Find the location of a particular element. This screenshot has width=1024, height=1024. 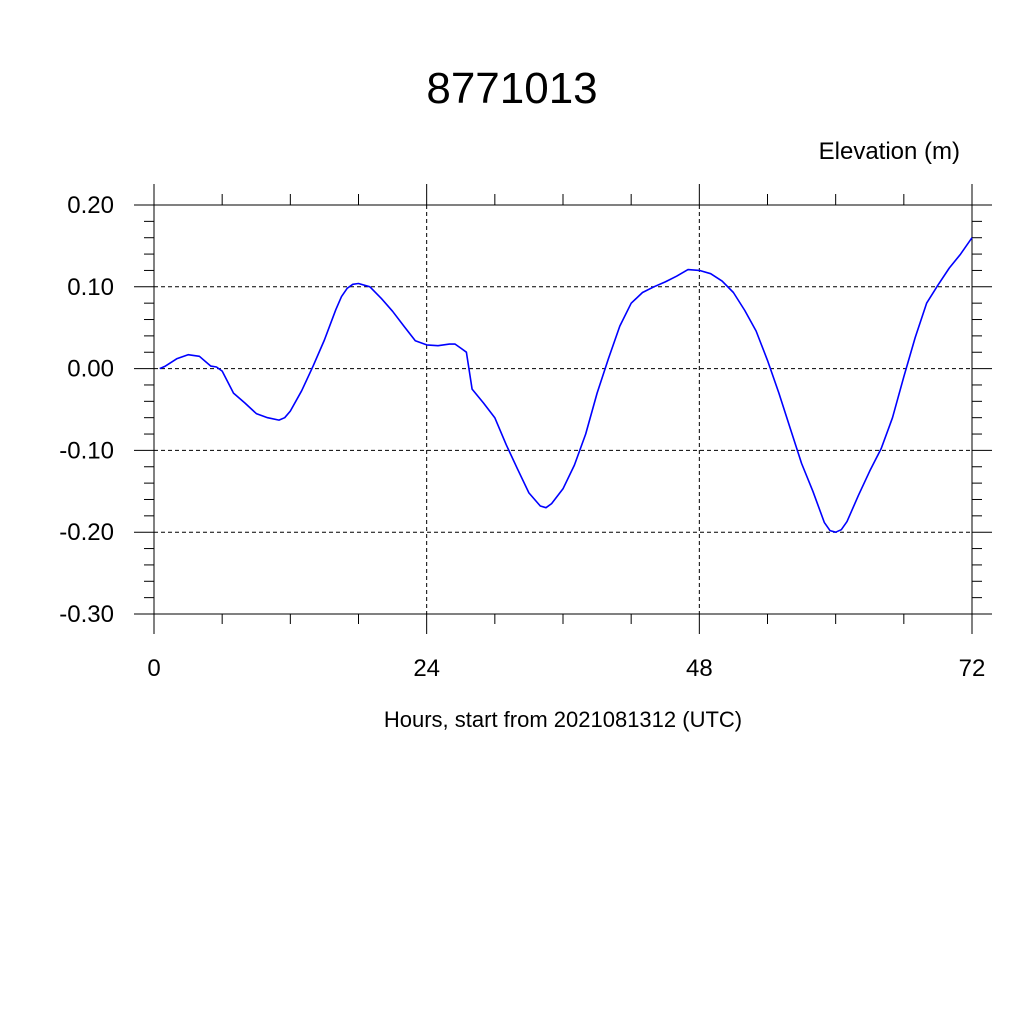

y-tick-label: 0.20 is located at coordinates (90, 205).